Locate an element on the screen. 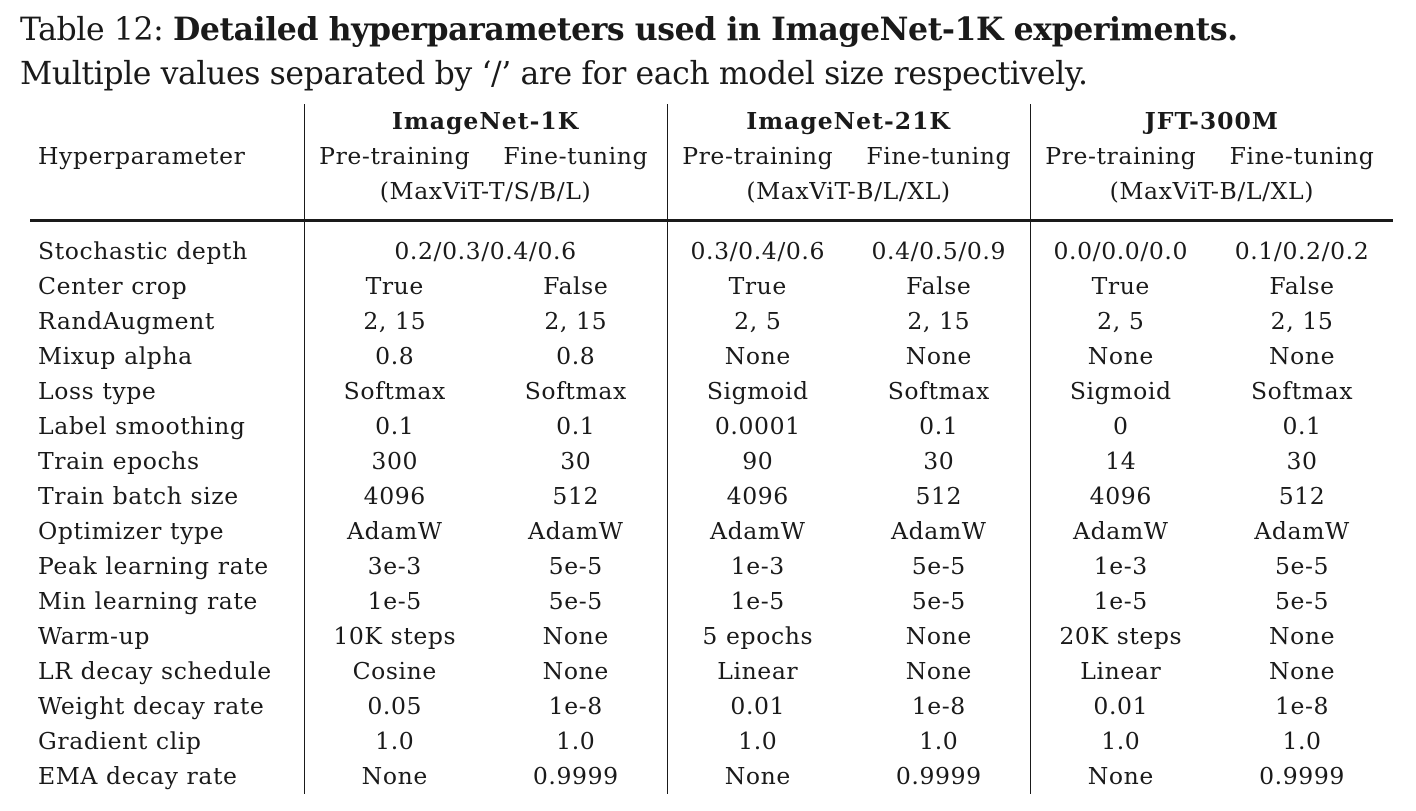  header-empty-cell is located at coordinates (167, 197).